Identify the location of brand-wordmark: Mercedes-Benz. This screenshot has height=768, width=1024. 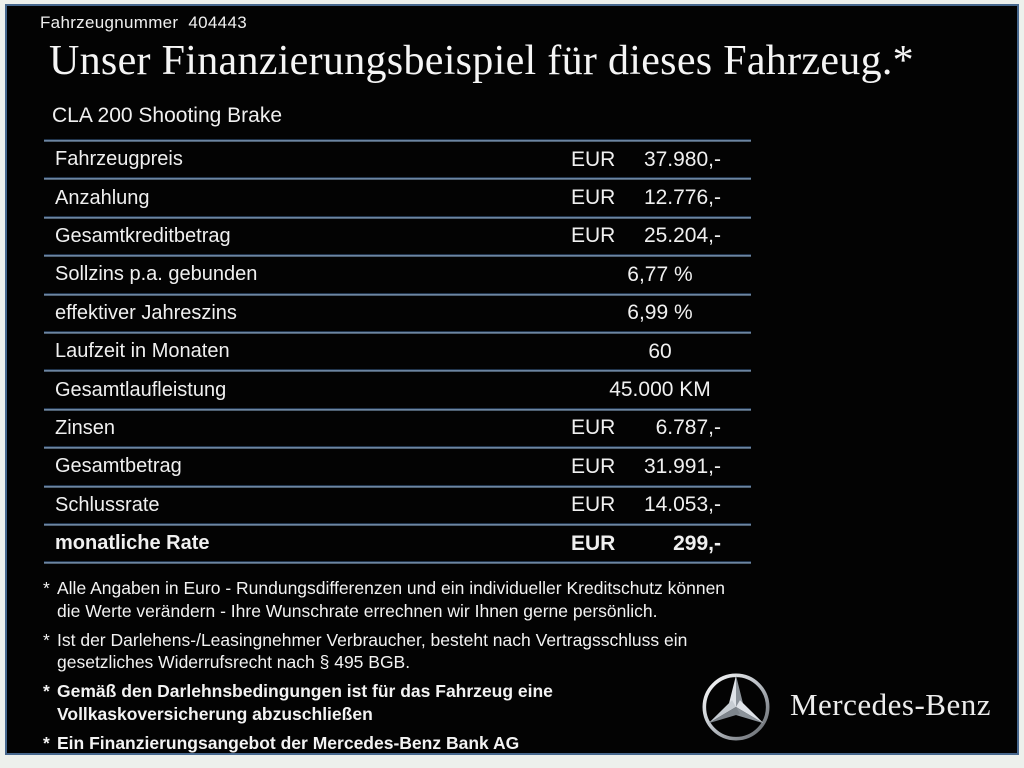
(890, 704).